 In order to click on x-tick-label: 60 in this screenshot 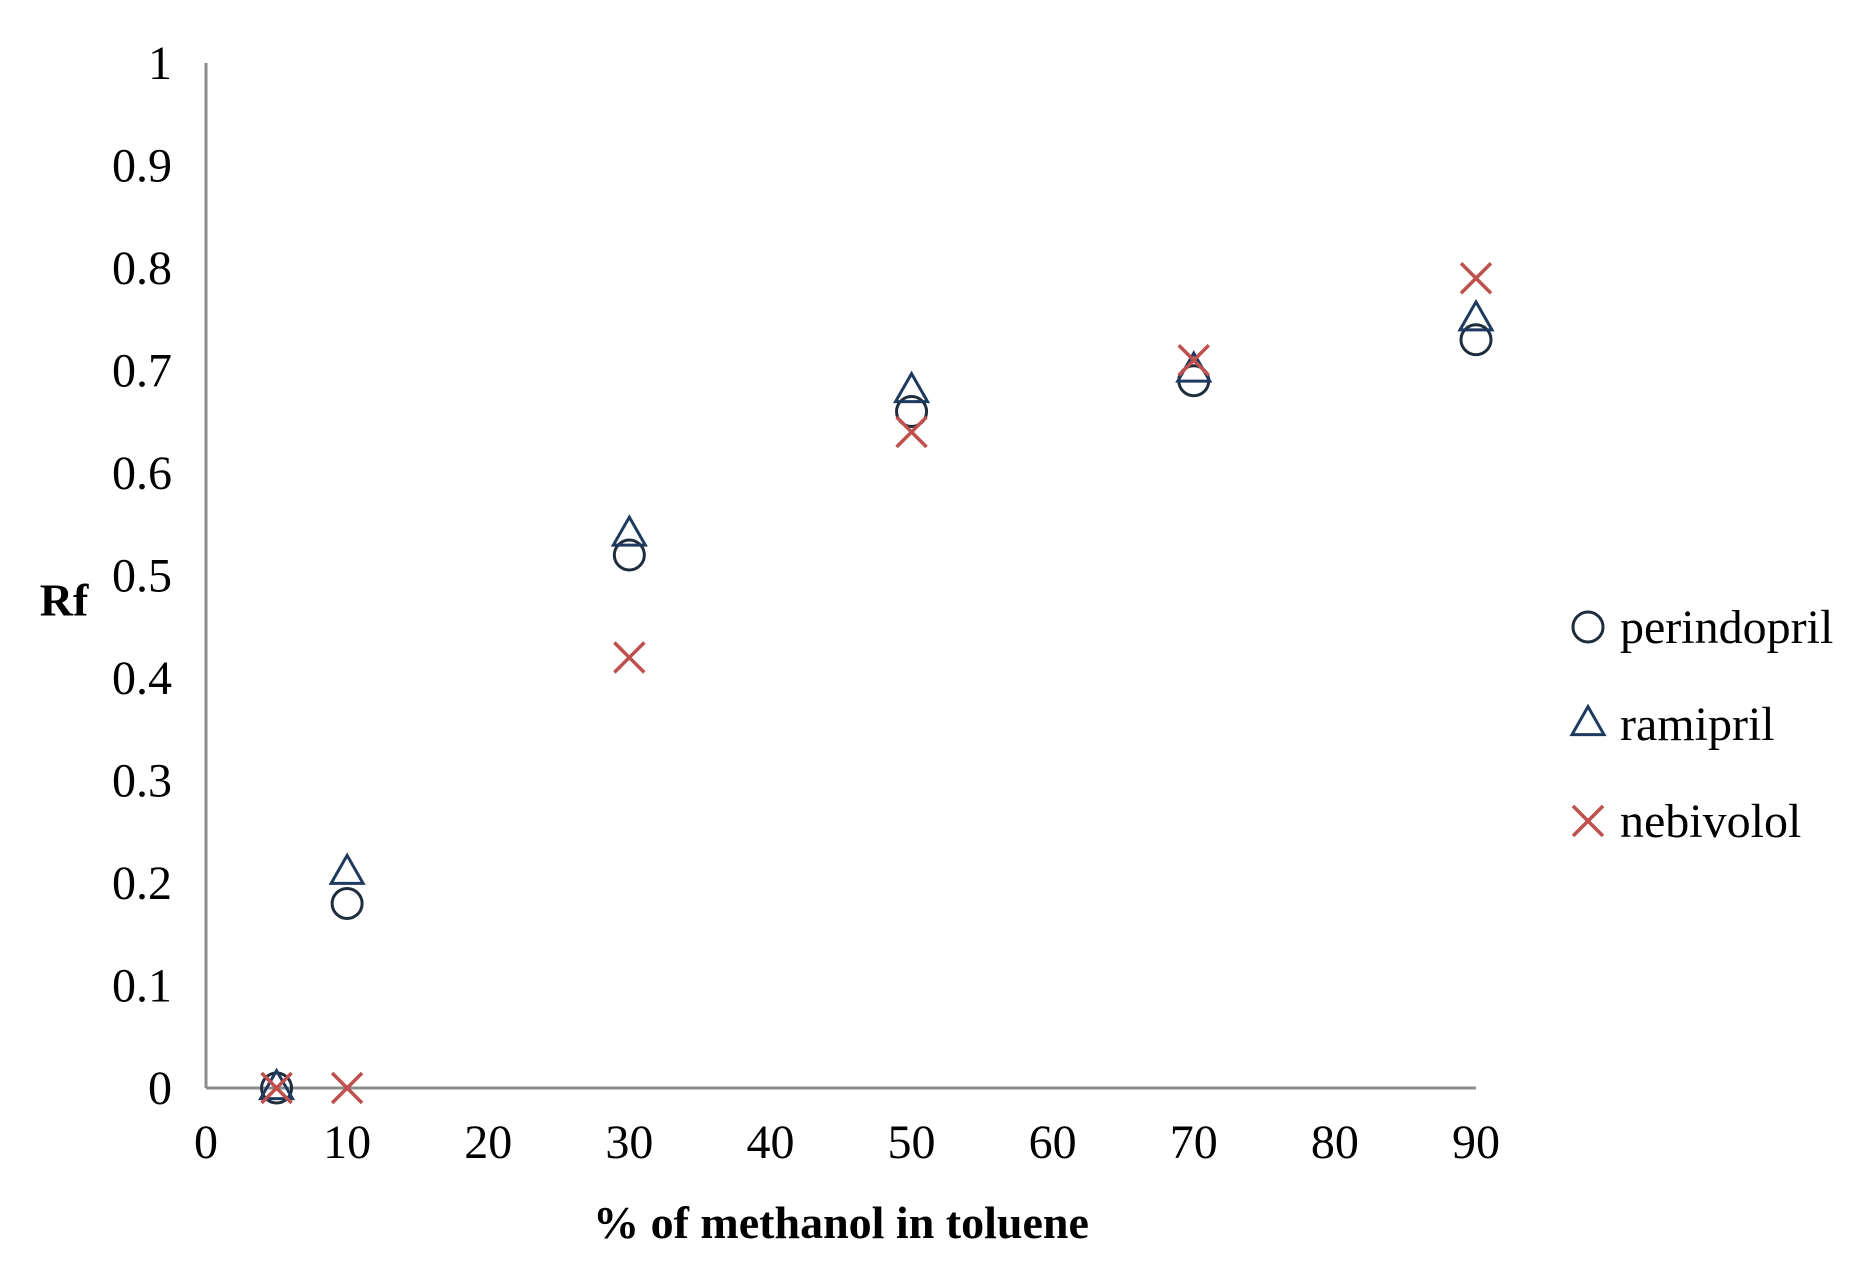, I will do `click(1053, 1142)`.